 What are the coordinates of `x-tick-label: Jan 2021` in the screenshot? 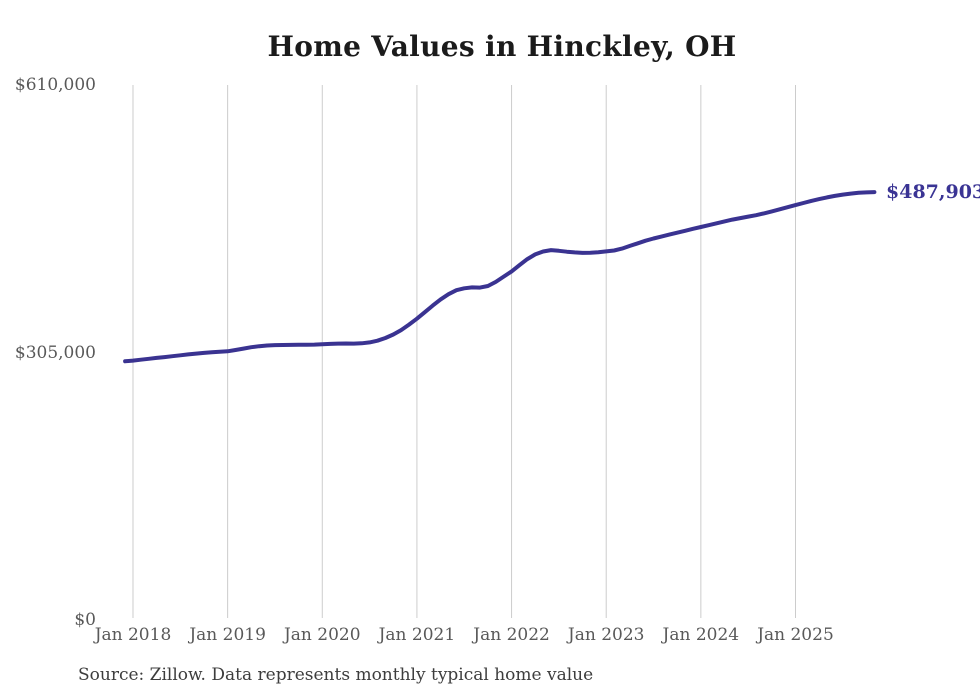 It's located at (417, 635).